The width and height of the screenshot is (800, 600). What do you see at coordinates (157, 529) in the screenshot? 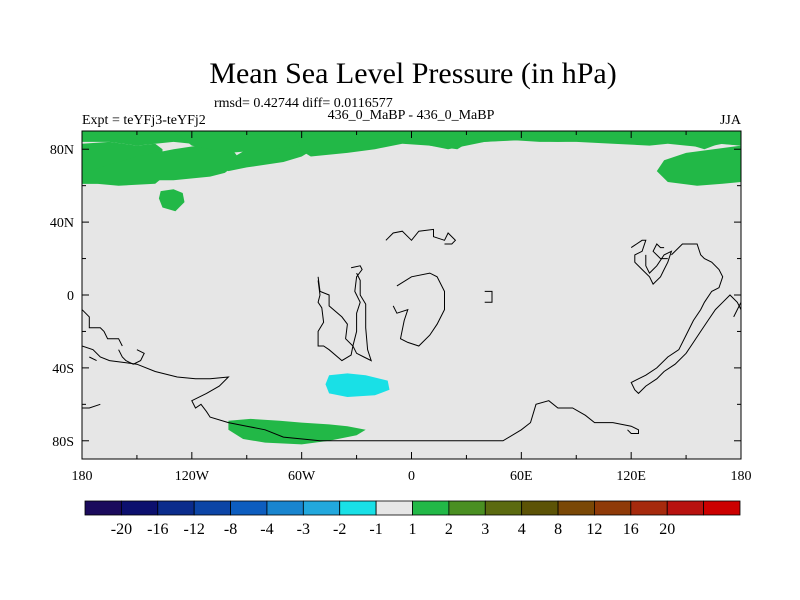
I see `colorbar-label: -16` at bounding box center [157, 529].